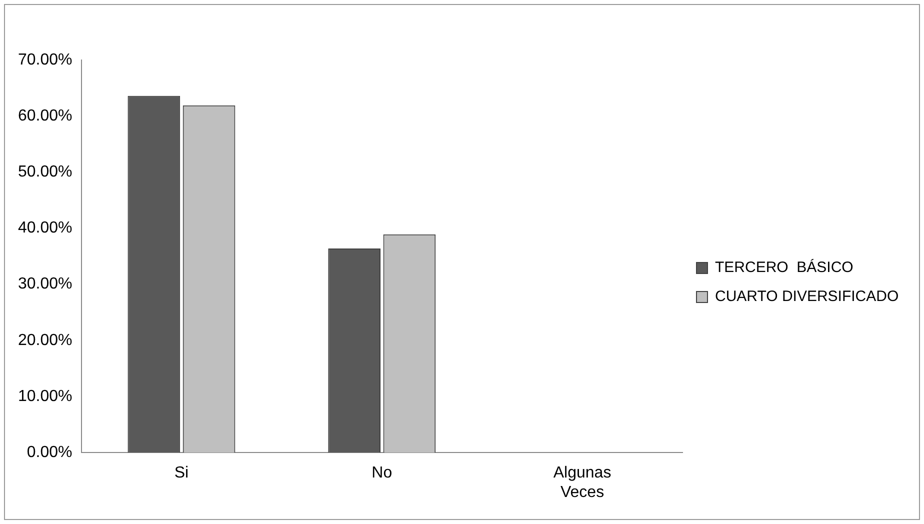 The height and width of the screenshot is (524, 924). What do you see at coordinates (45, 228) in the screenshot?
I see `y-tick-label: 40.00%` at bounding box center [45, 228].